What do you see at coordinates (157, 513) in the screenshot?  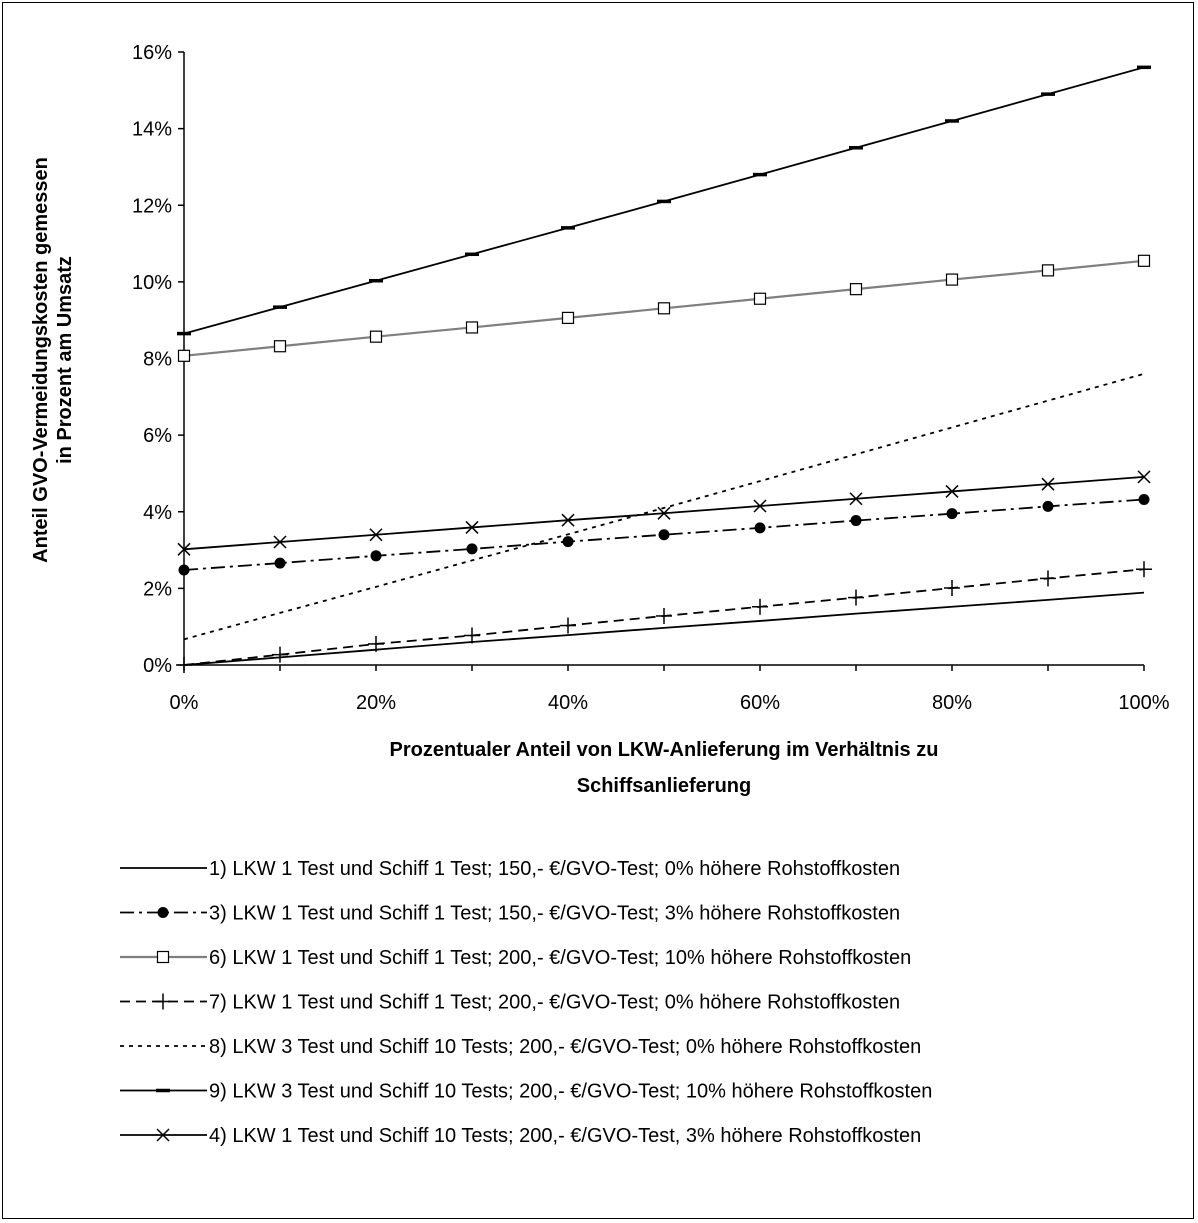 I see `y-tick-label: 4%` at bounding box center [157, 513].